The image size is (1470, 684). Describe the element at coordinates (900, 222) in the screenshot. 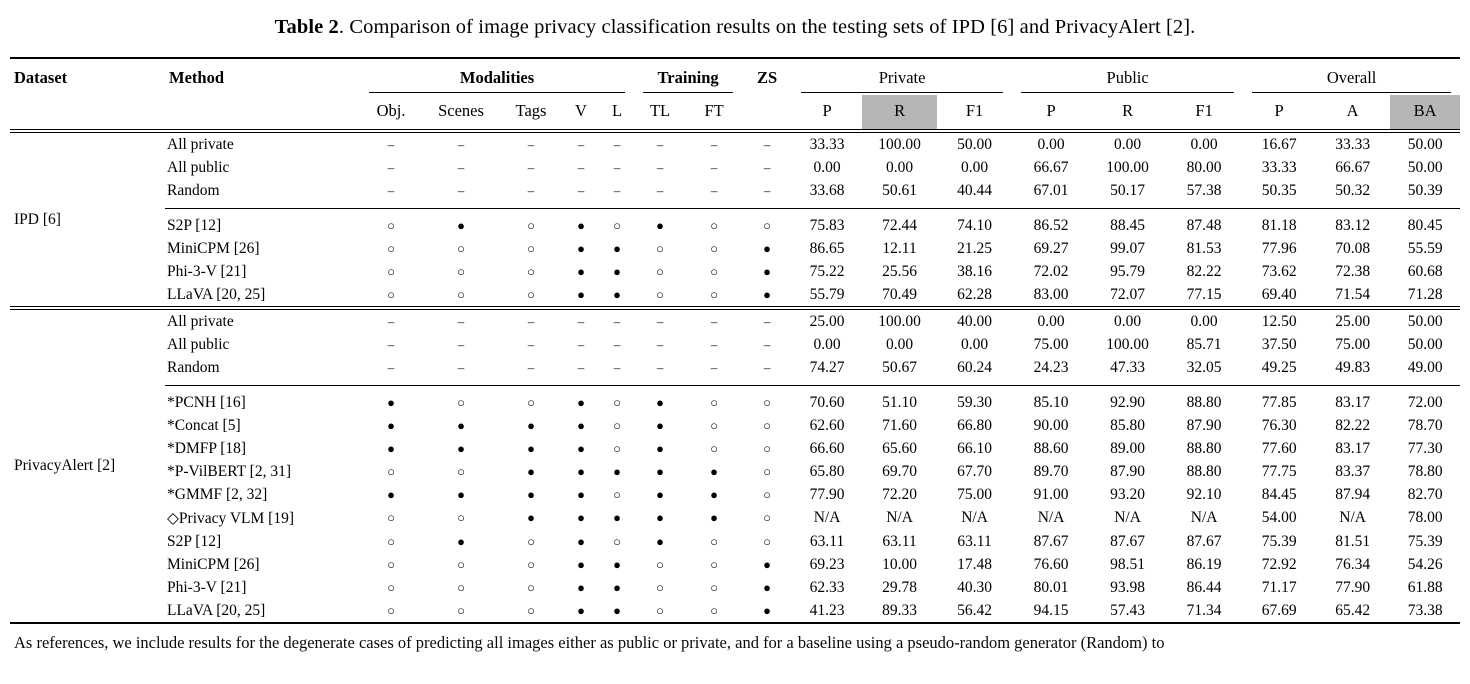

I see `metric-value: 72.44` at that location.